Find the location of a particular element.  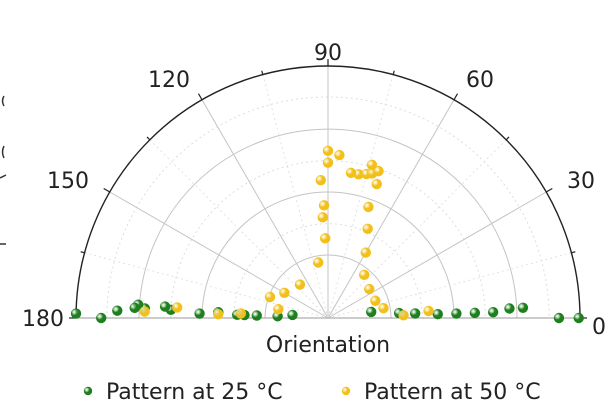

radial-minor-ring is located at coordinates (328, 271).